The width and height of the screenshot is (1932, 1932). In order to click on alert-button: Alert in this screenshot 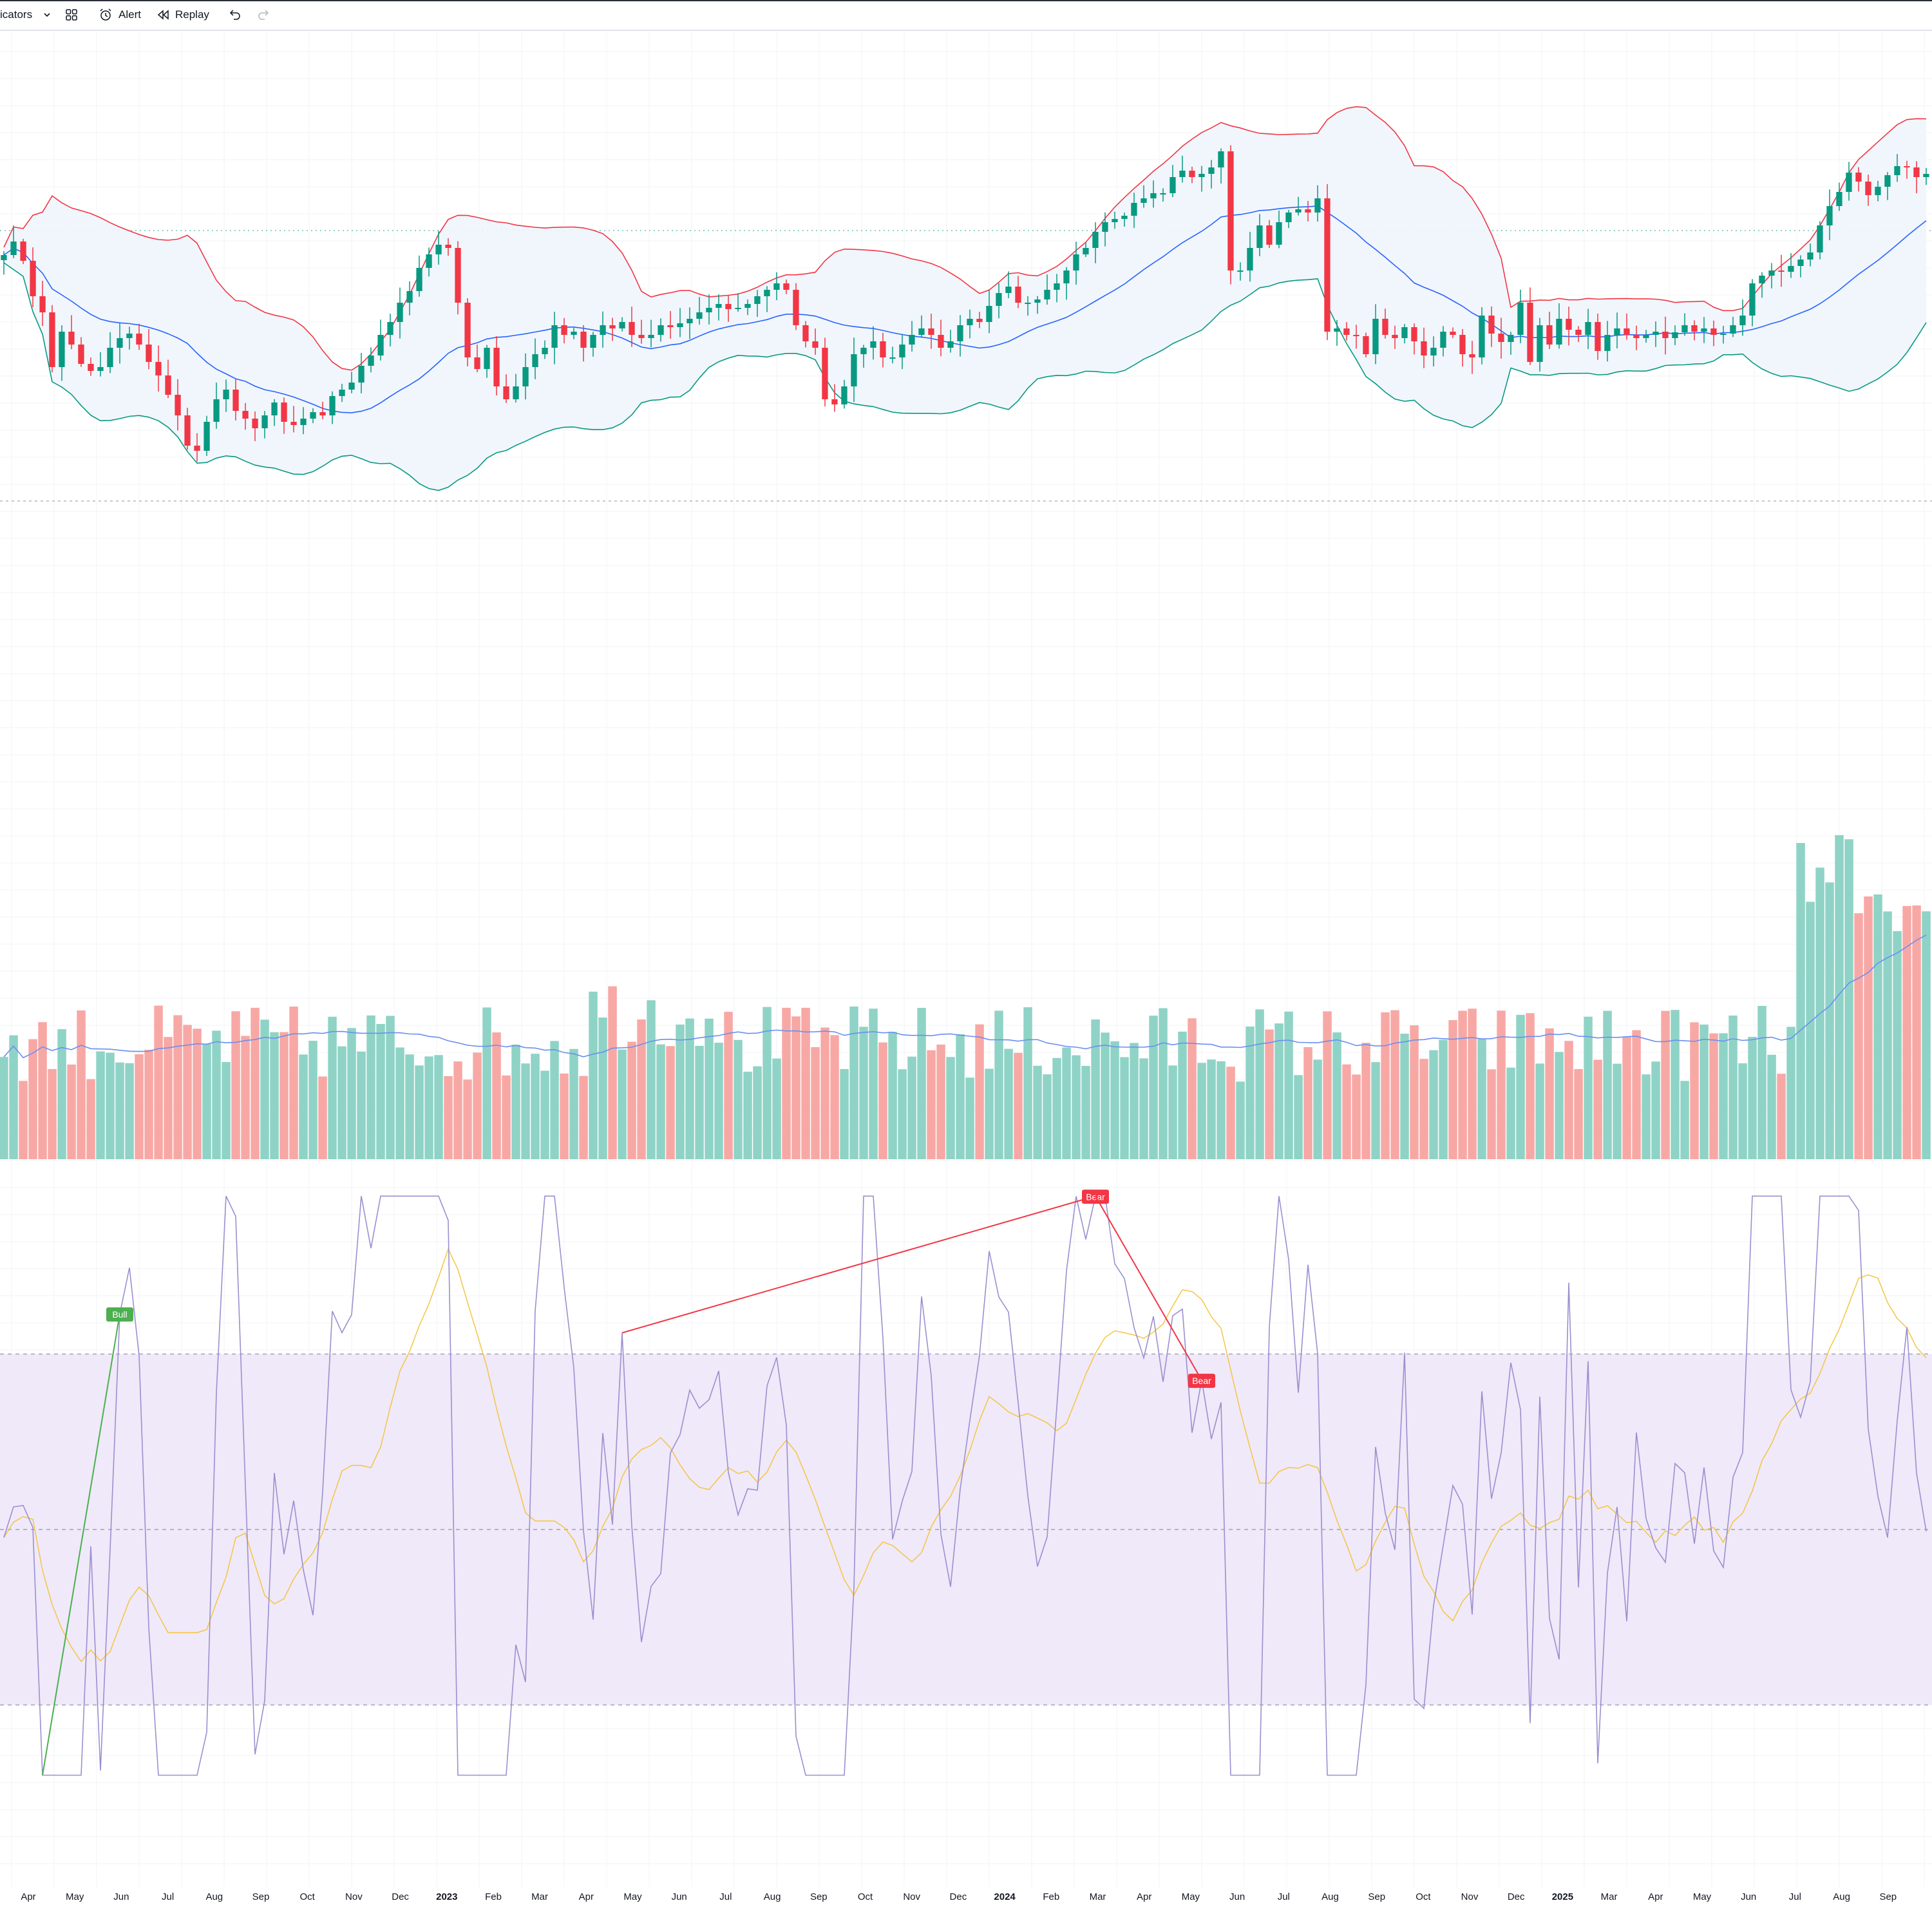, I will do `click(120, 14)`.